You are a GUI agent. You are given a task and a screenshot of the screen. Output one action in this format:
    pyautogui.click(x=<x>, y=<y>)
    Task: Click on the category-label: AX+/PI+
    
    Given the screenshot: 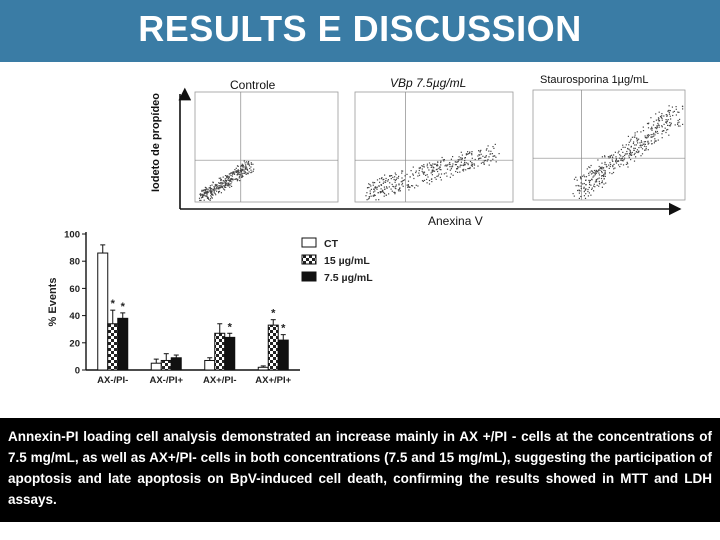 What is the action you would take?
    pyautogui.click(x=273, y=380)
    